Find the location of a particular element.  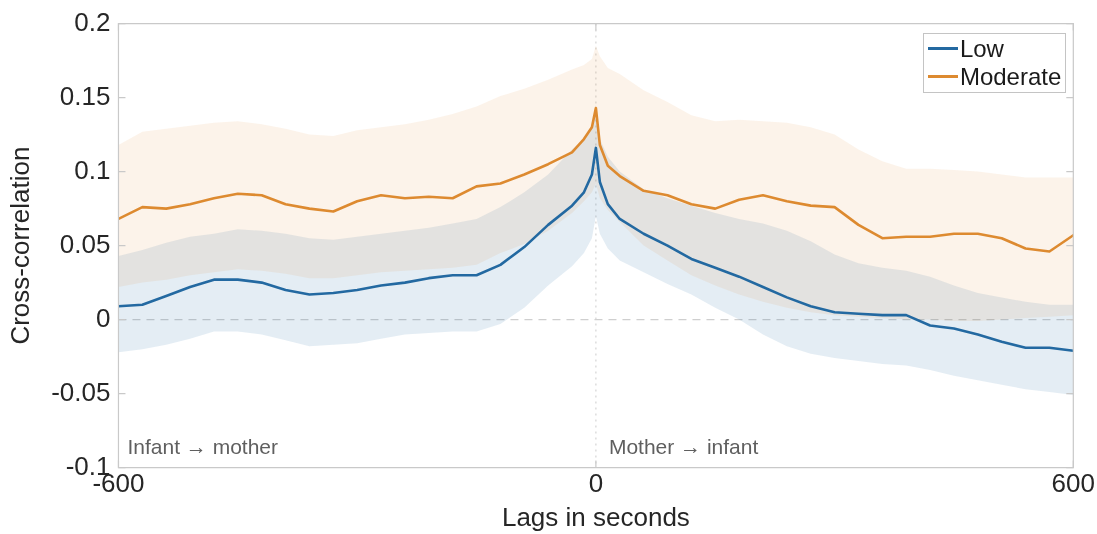

y-tick-label: 0.05 is located at coordinates (85, 243).